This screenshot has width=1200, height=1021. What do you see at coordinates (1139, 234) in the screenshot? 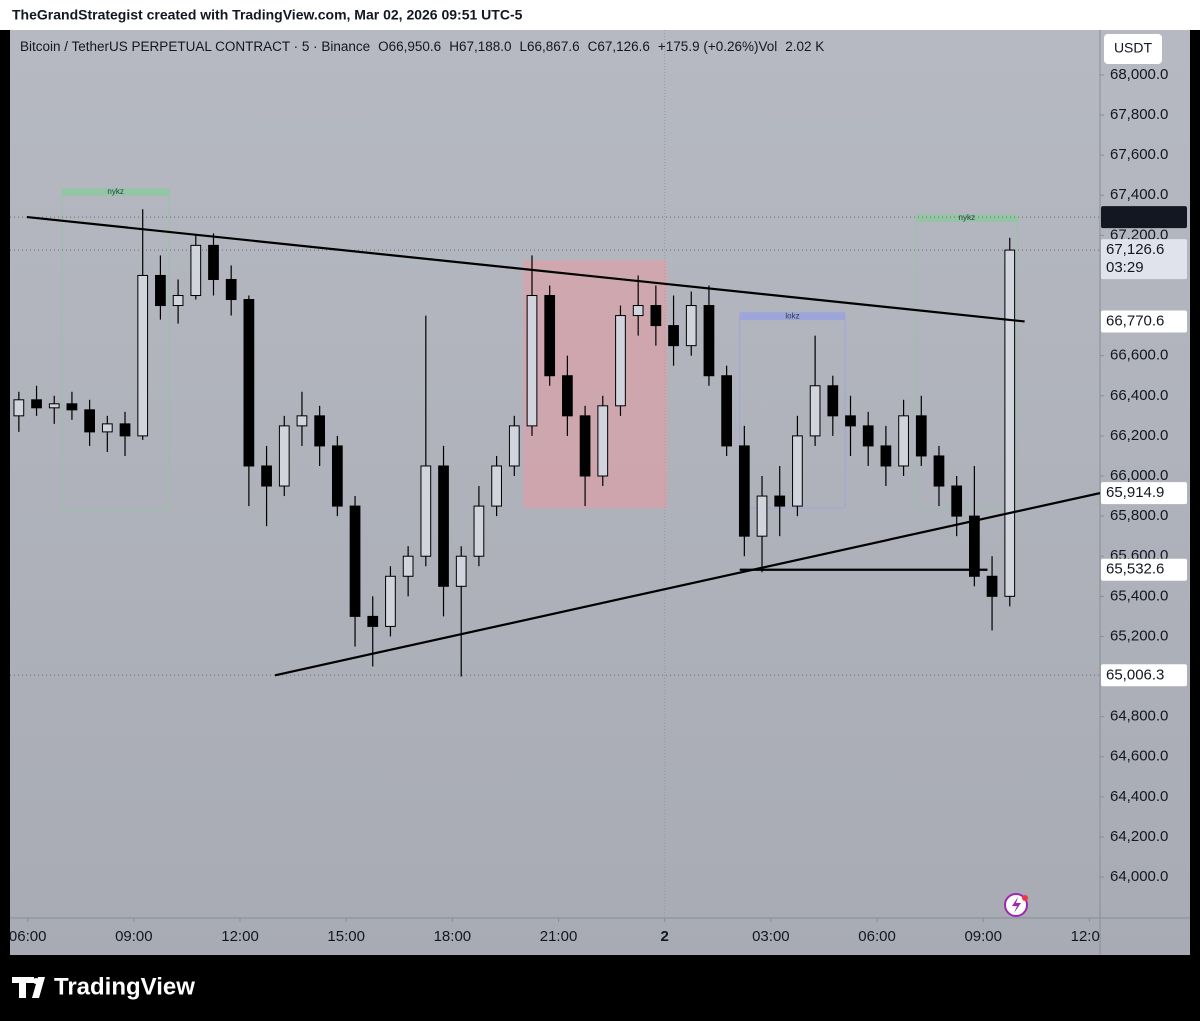
I see `y-tick-label: 67,200.0` at bounding box center [1139, 234].